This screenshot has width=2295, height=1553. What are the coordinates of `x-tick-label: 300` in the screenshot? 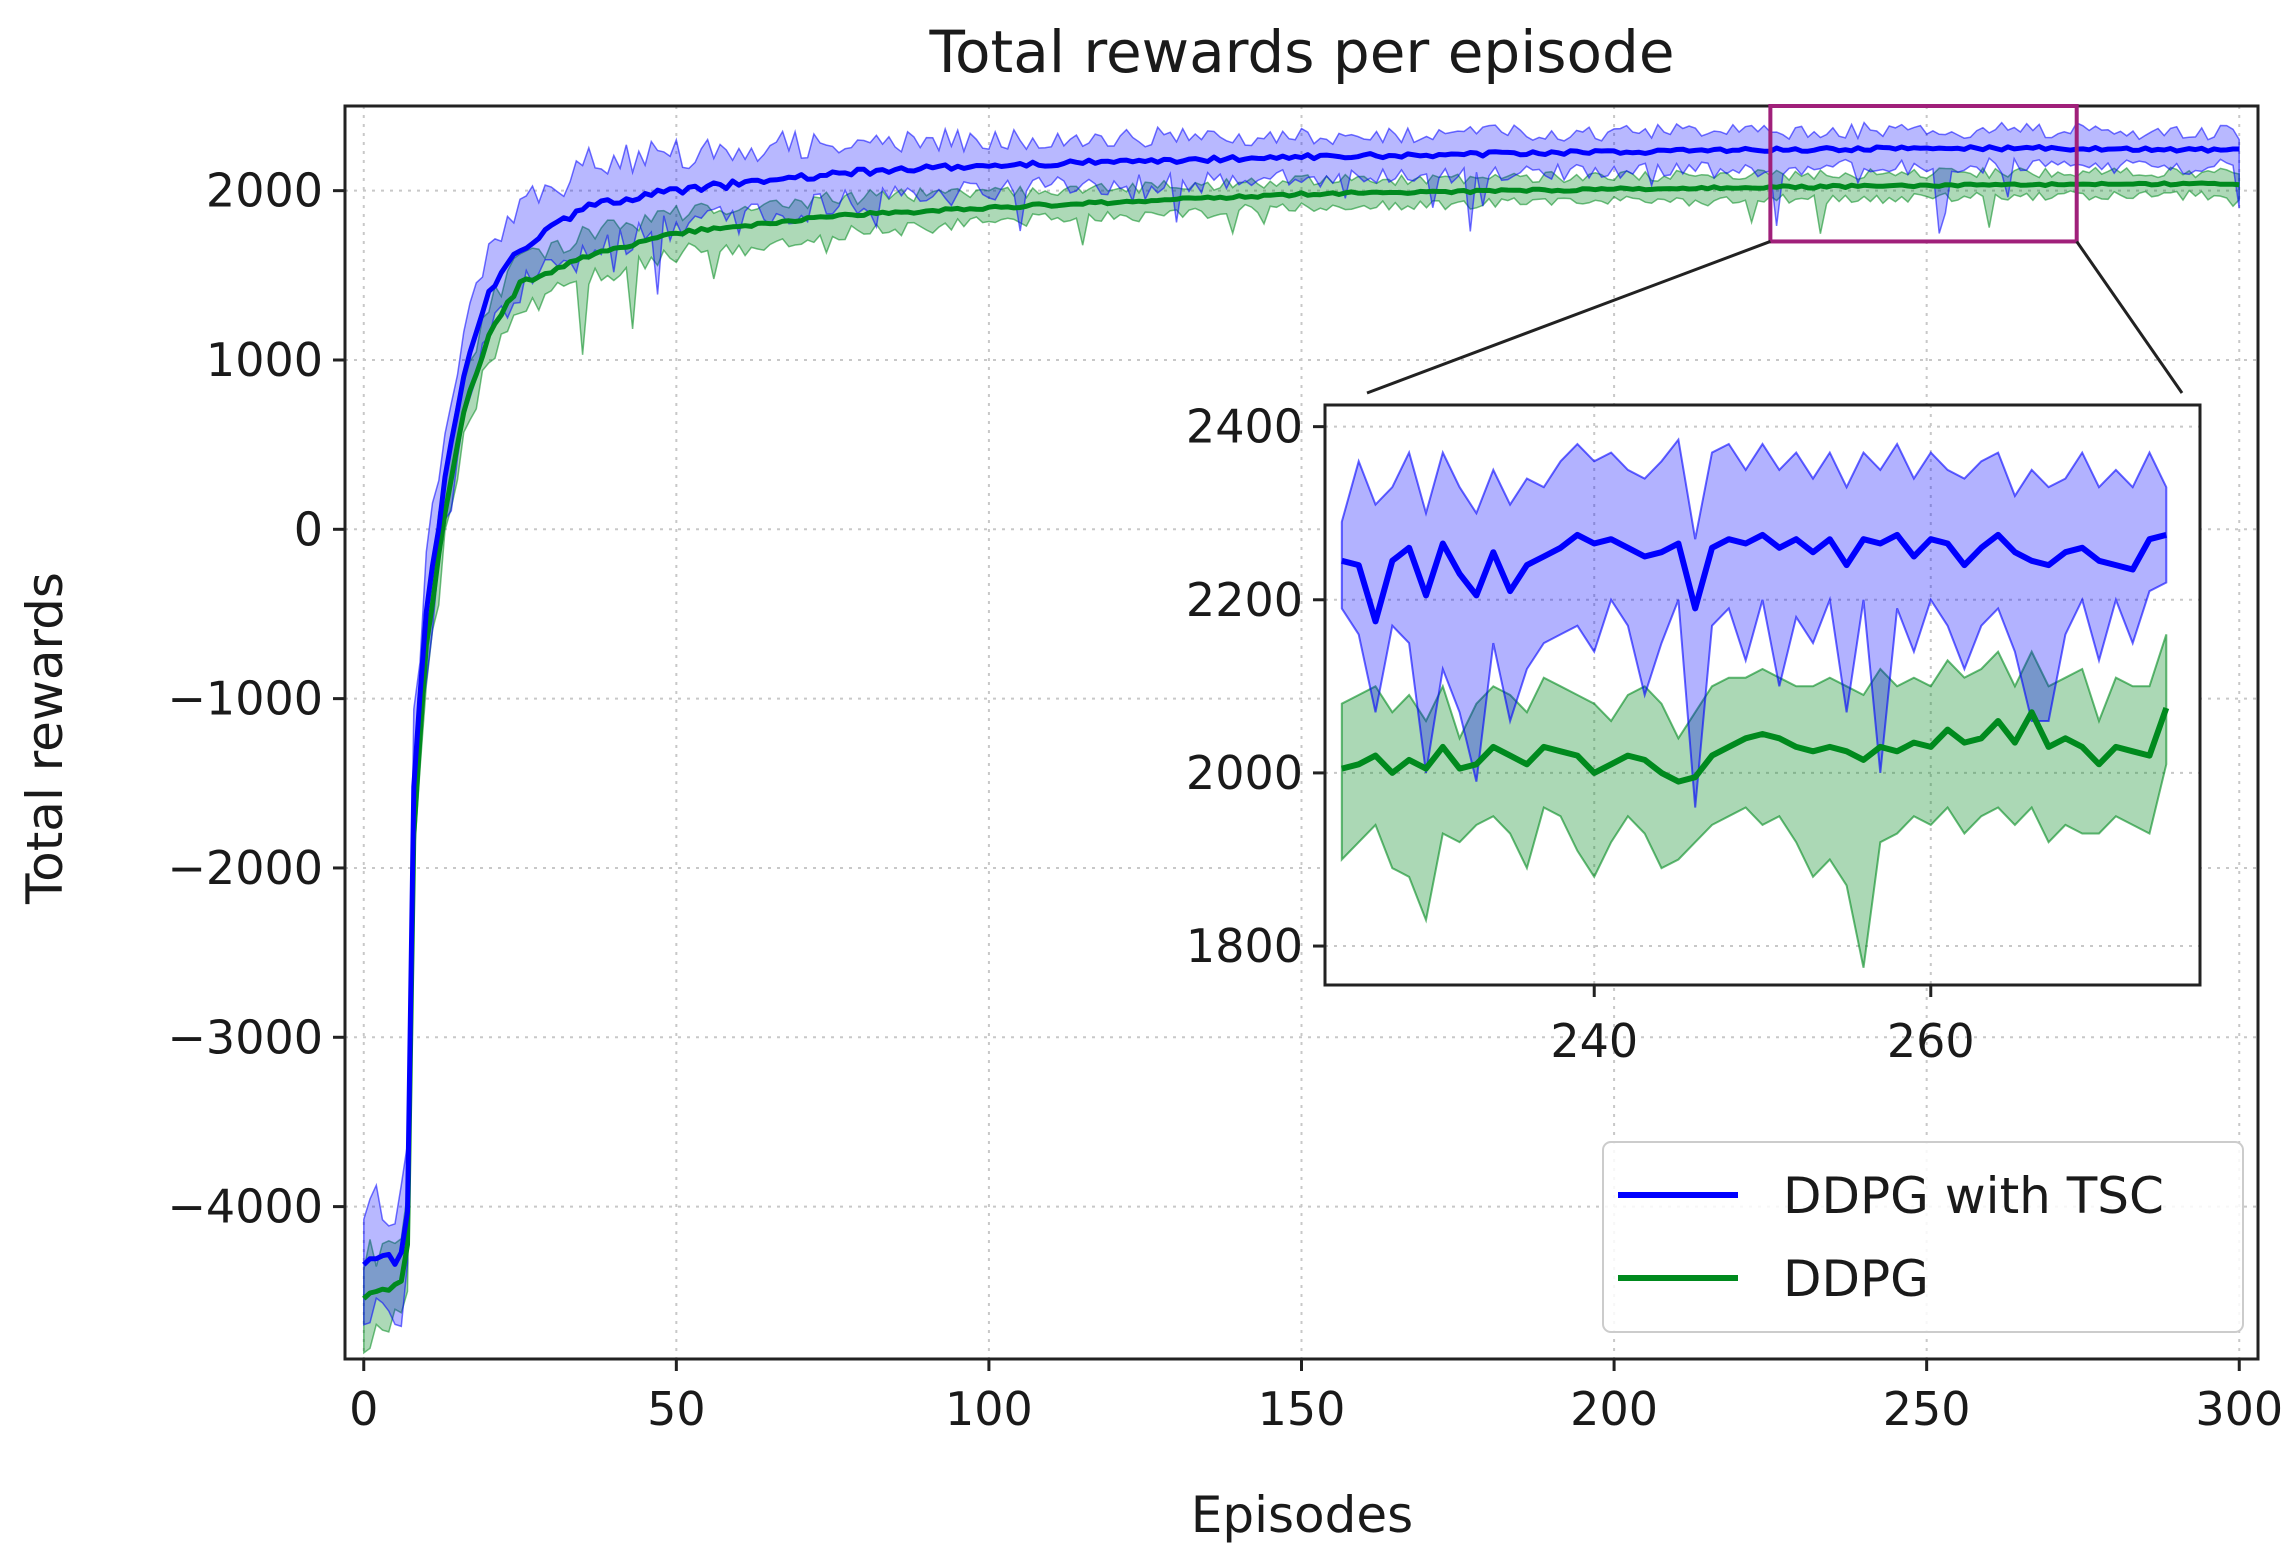 It's located at (2239, 1409).